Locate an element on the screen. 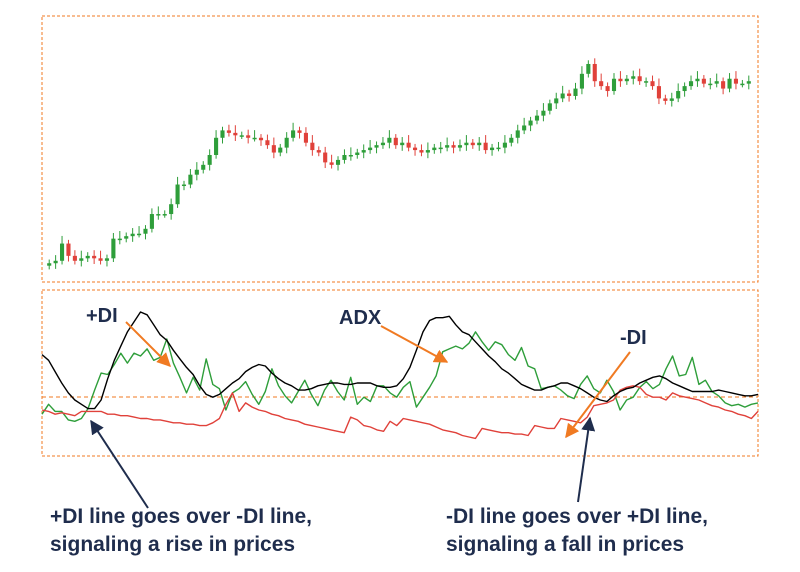 The image size is (800, 572). minus-di-label-arrow is located at coordinates (598, 395).